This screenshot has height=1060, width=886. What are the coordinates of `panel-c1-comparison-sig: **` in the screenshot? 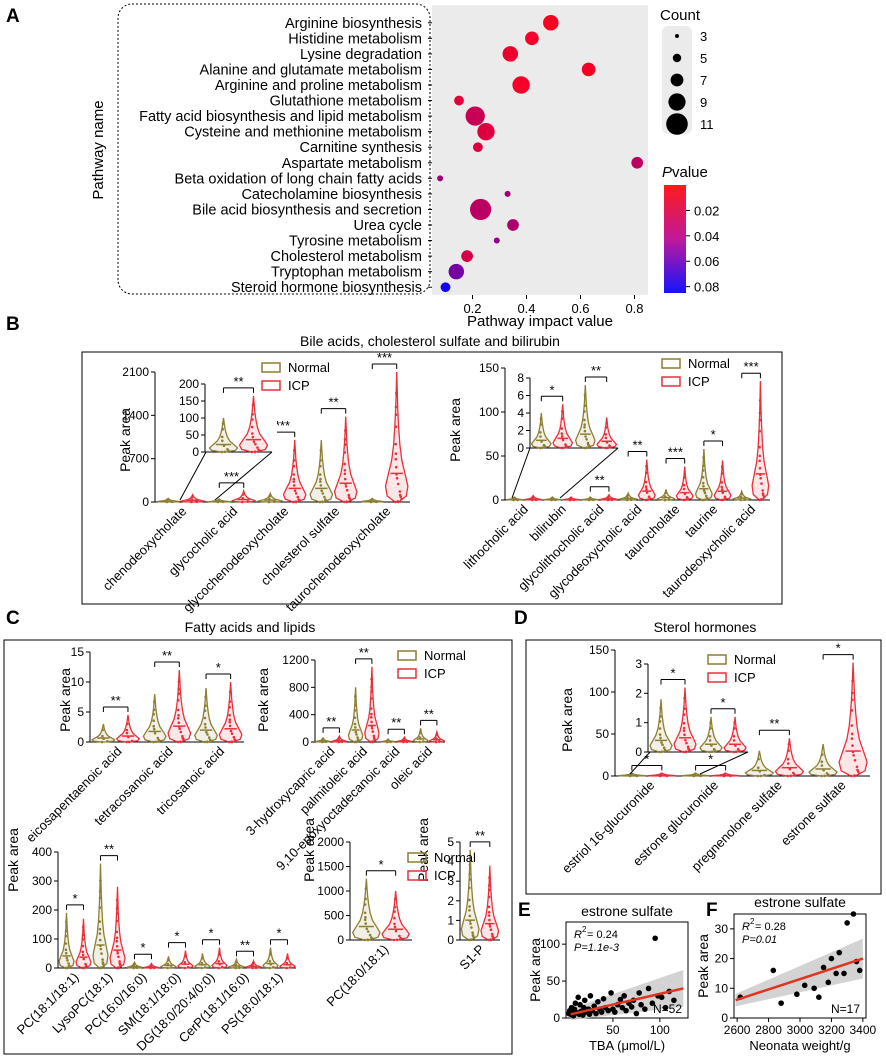 It's located at (167, 655).